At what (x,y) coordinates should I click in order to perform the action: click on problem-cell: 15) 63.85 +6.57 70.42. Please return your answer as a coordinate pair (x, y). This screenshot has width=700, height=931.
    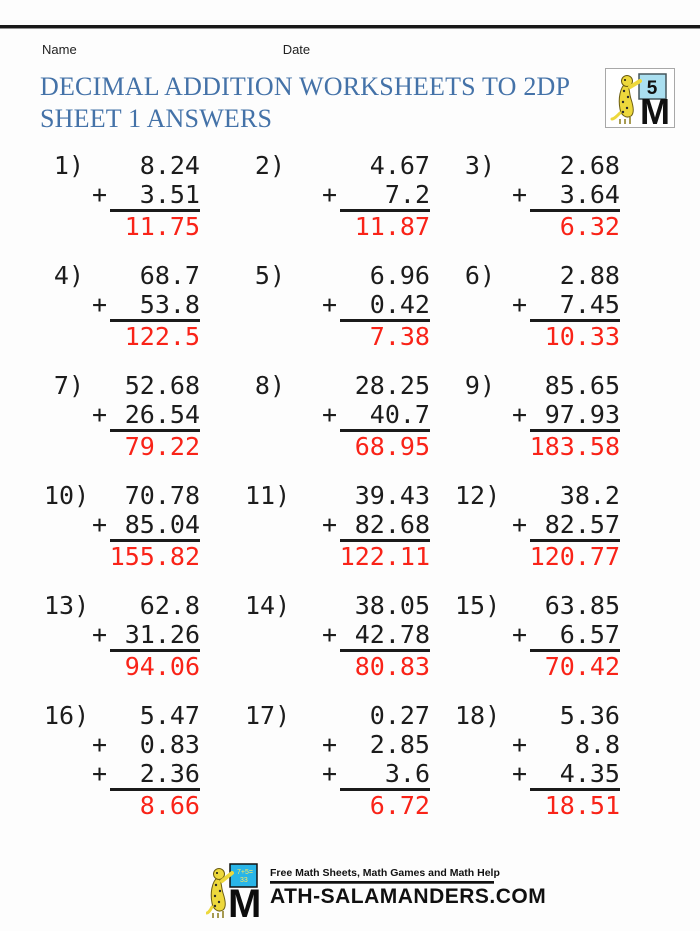
    Looking at the image, I should click on (537, 636).